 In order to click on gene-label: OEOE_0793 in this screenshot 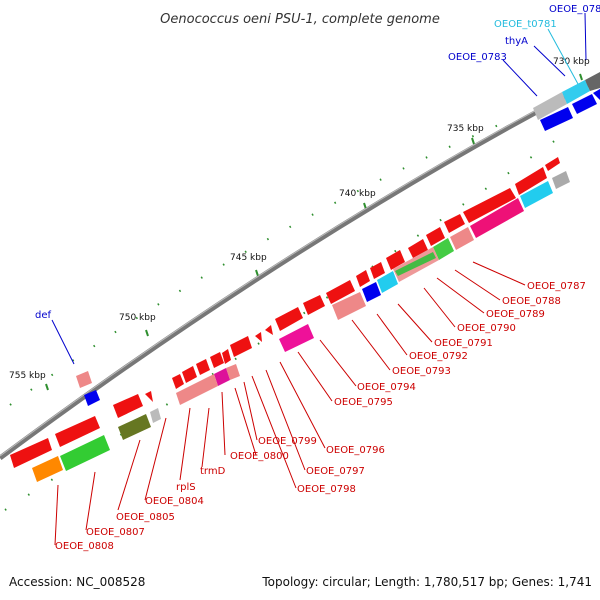, I will do `click(421, 371)`.